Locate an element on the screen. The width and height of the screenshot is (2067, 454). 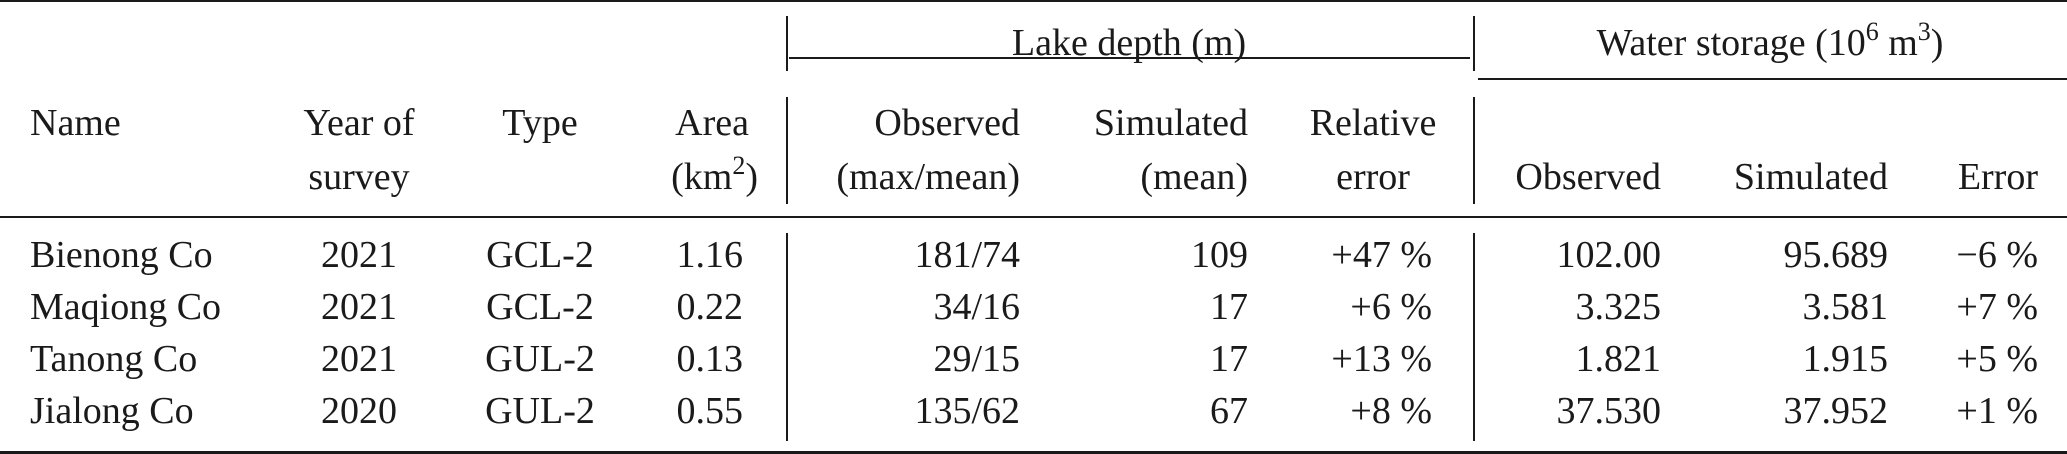
separator-storage-body is located at coordinates (1474, 337).